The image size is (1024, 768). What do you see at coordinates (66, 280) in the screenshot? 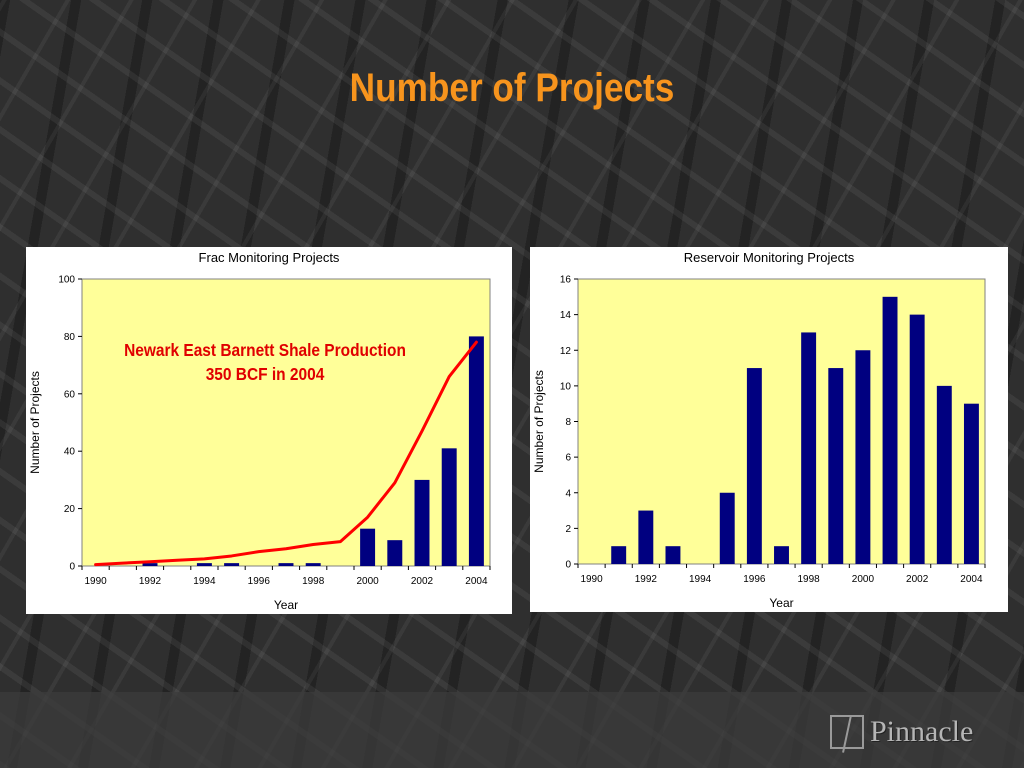
I see `y-tick-label: 100` at bounding box center [66, 280].